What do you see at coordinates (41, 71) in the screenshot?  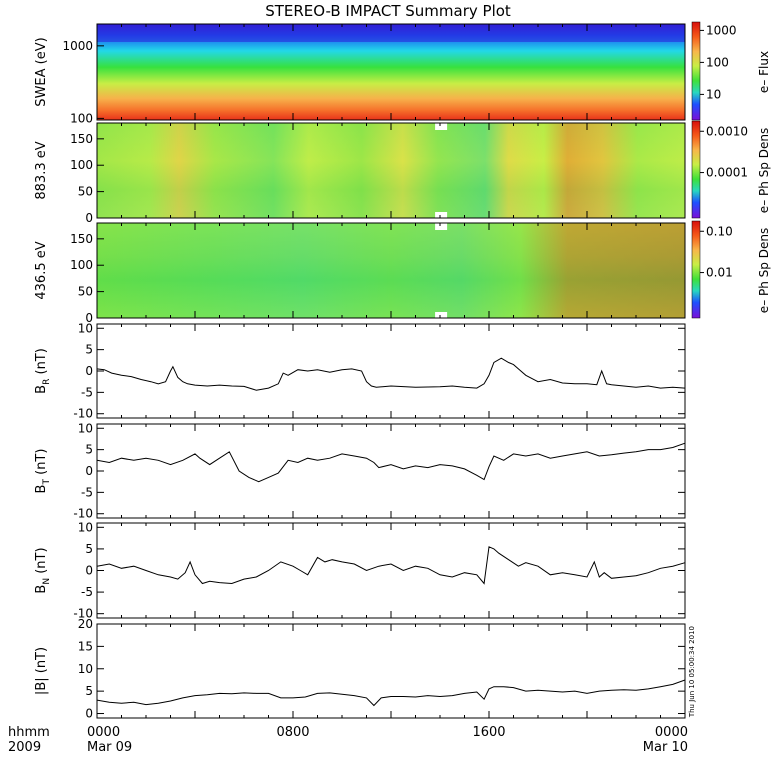 I see `y-axis-label: SWEA (eV)` at bounding box center [41, 71].